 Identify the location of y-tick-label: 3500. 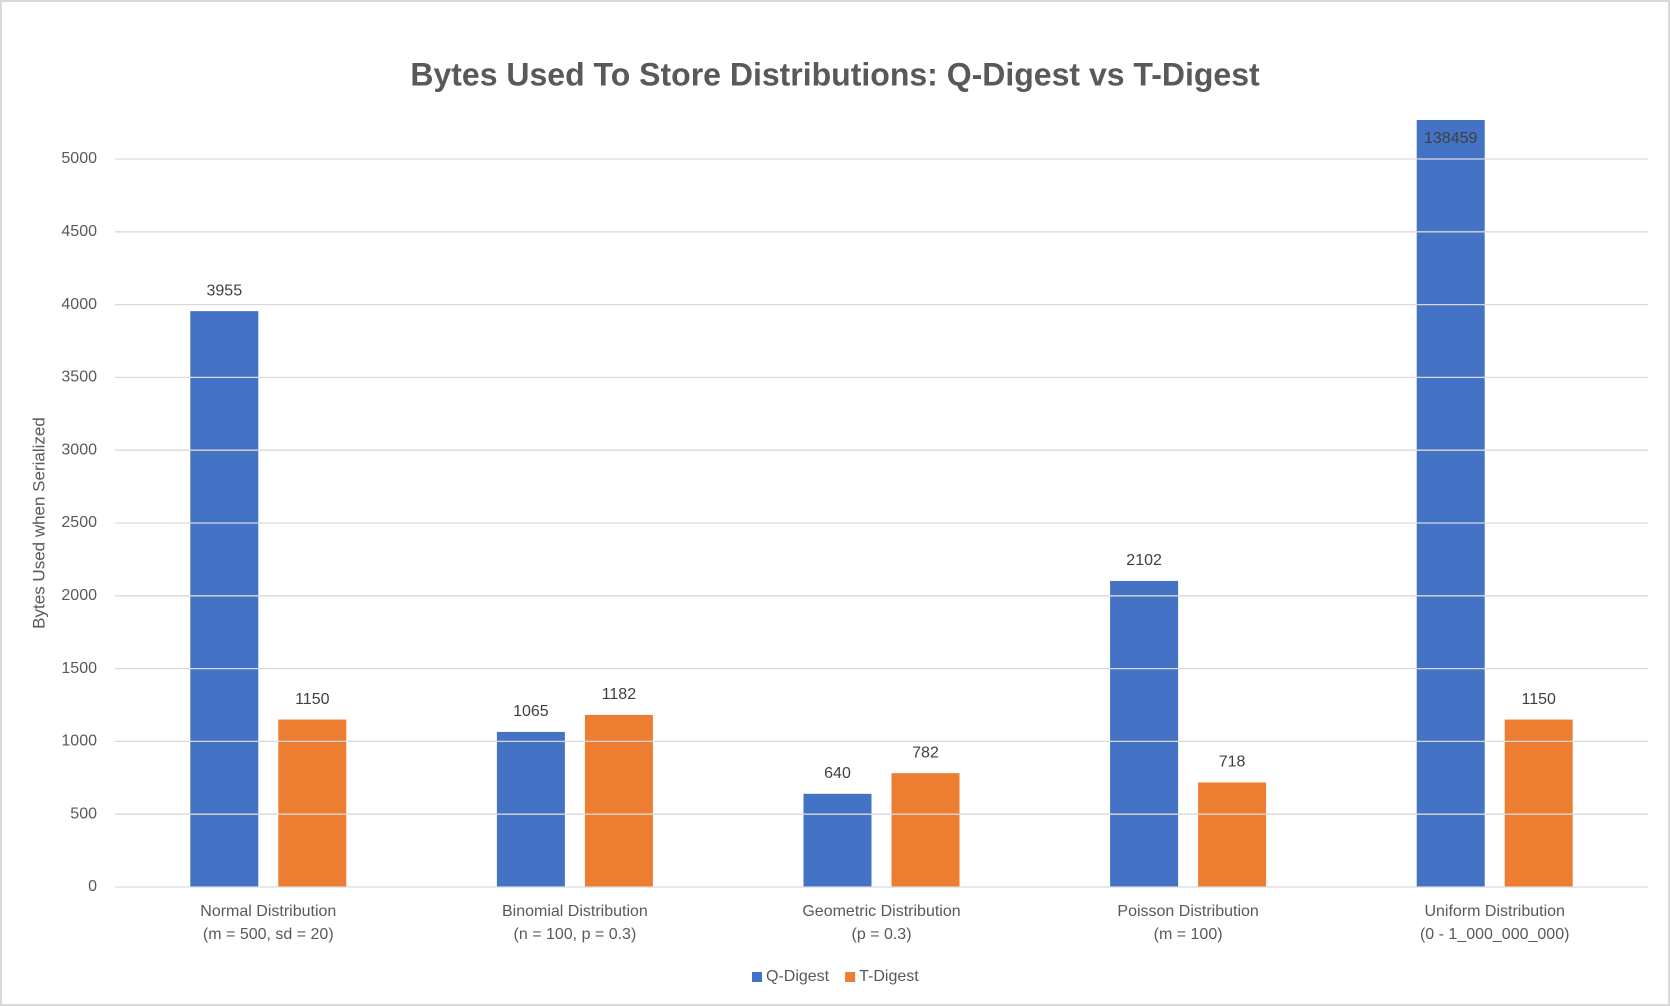
(79, 377).